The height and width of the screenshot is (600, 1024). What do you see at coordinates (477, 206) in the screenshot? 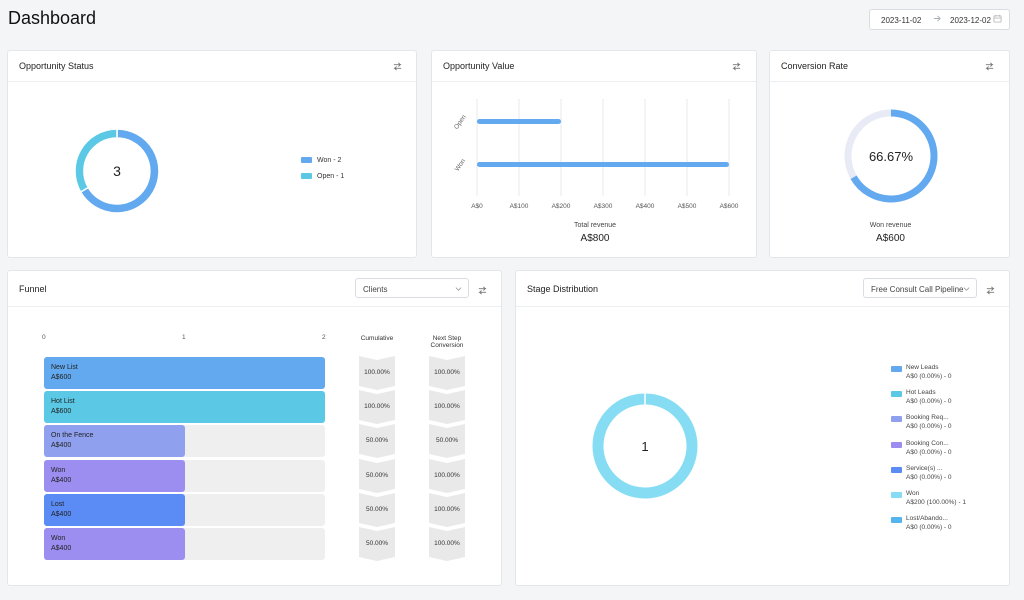
I see `x-tick-label: A$0` at bounding box center [477, 206].